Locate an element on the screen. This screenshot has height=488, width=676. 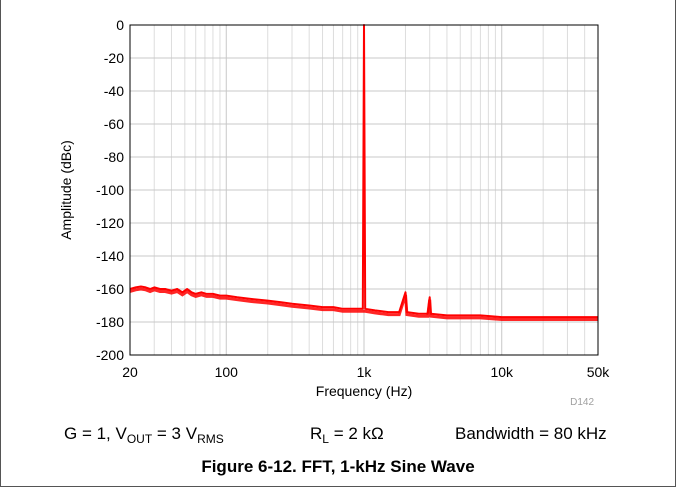
y-tick-label: -100 is located at coordinates (110, 190).